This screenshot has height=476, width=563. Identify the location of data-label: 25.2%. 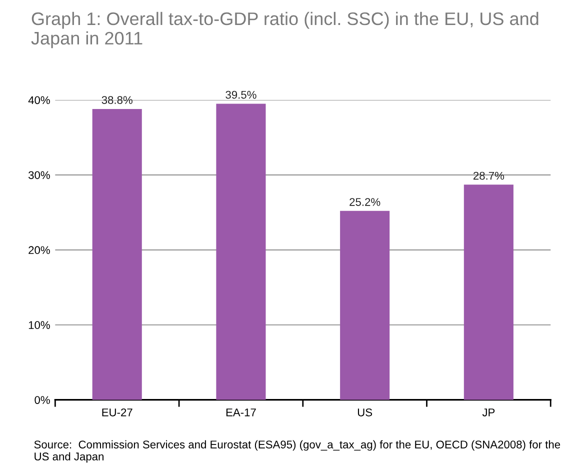
(365, 202).